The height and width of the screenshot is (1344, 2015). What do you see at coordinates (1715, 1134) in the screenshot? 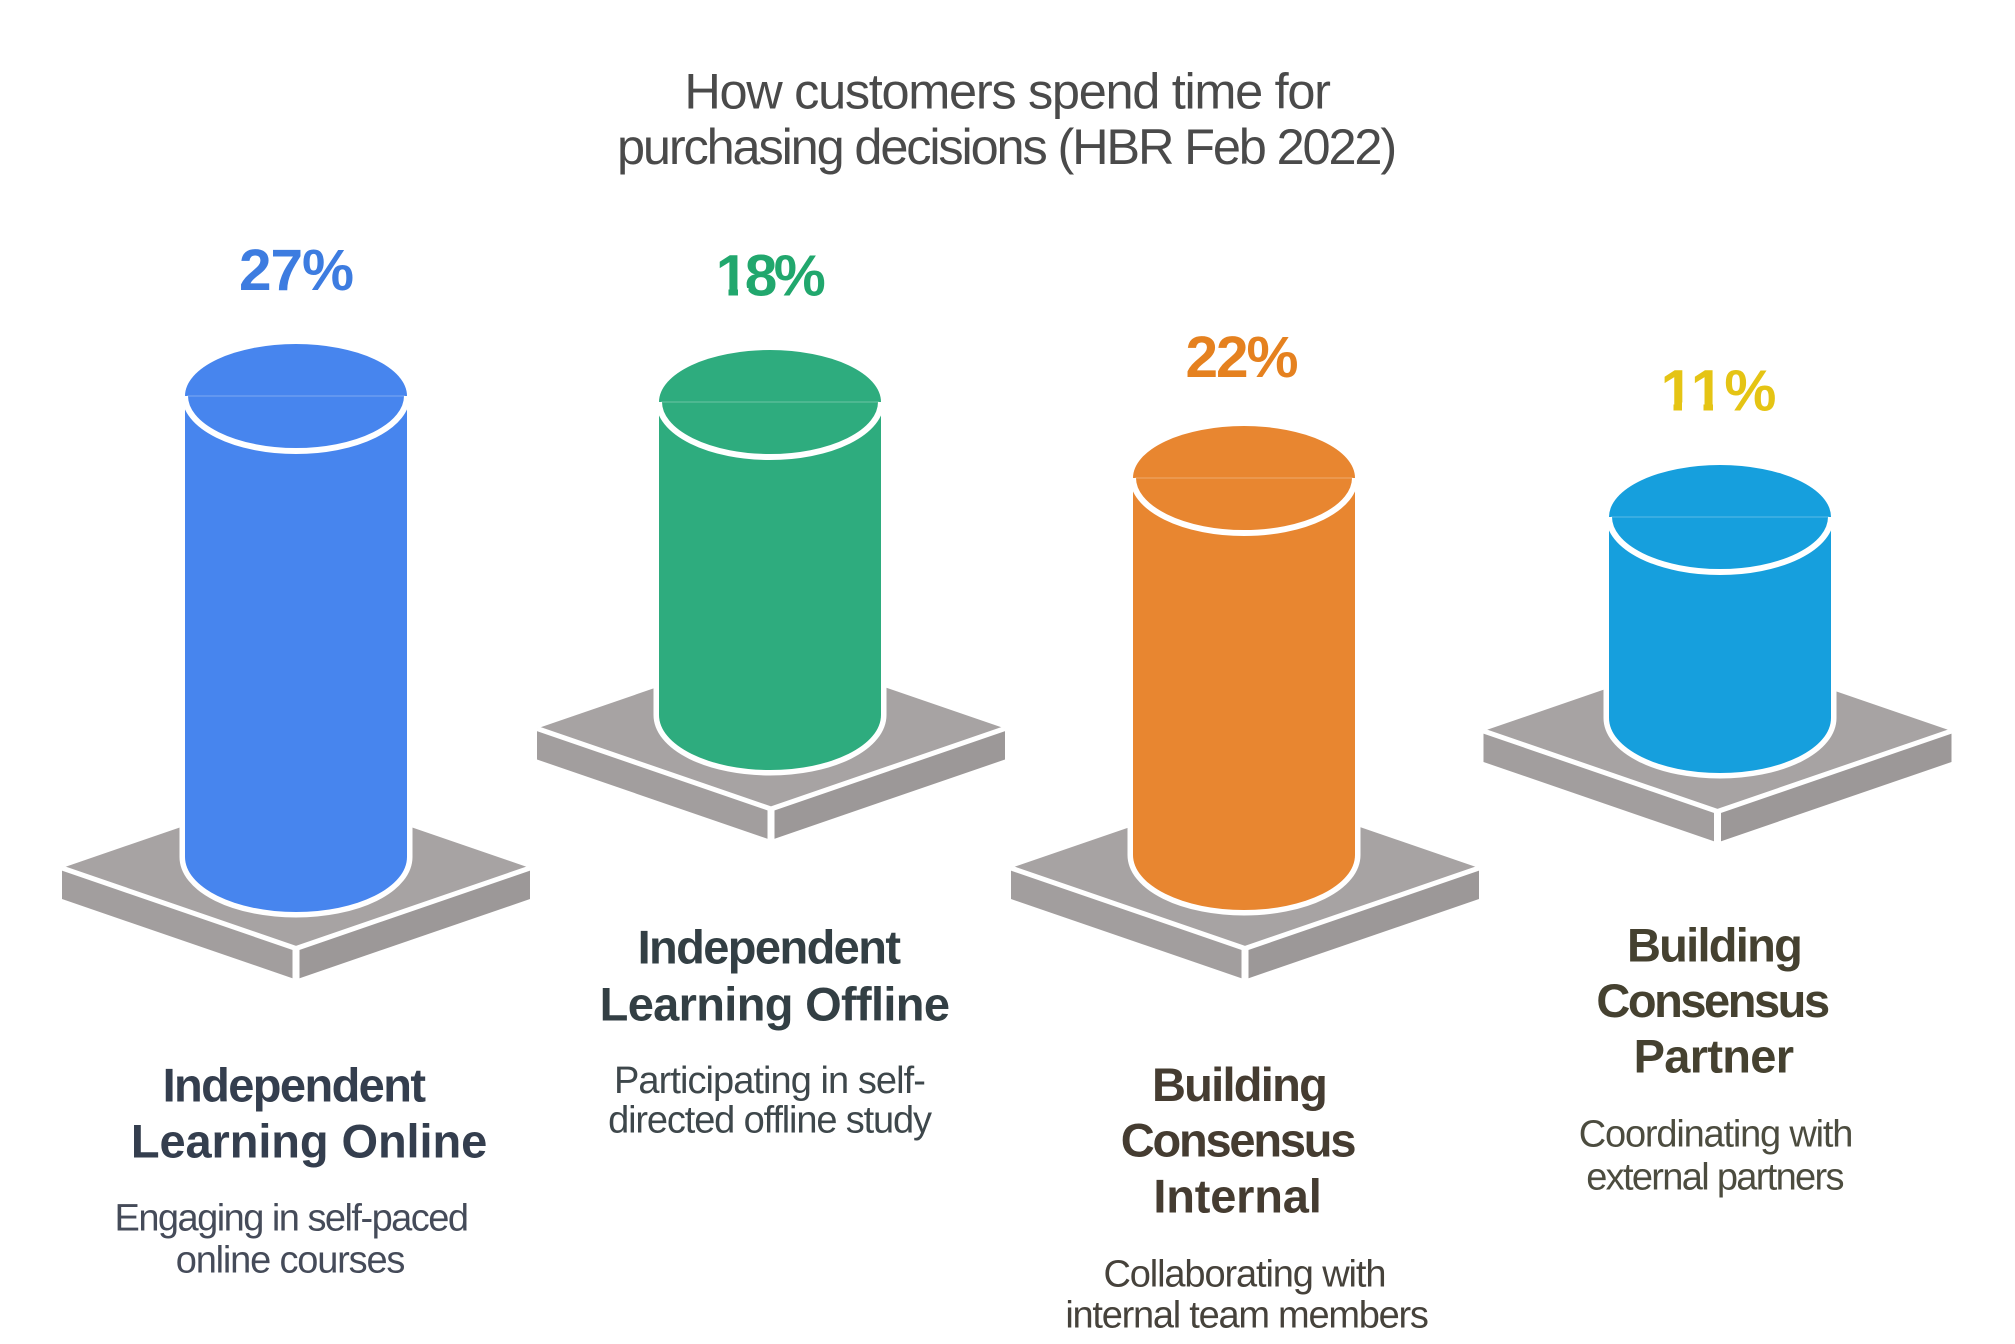
I see `svg-text: Coordinating with` at bounding box center [1715, 1134].